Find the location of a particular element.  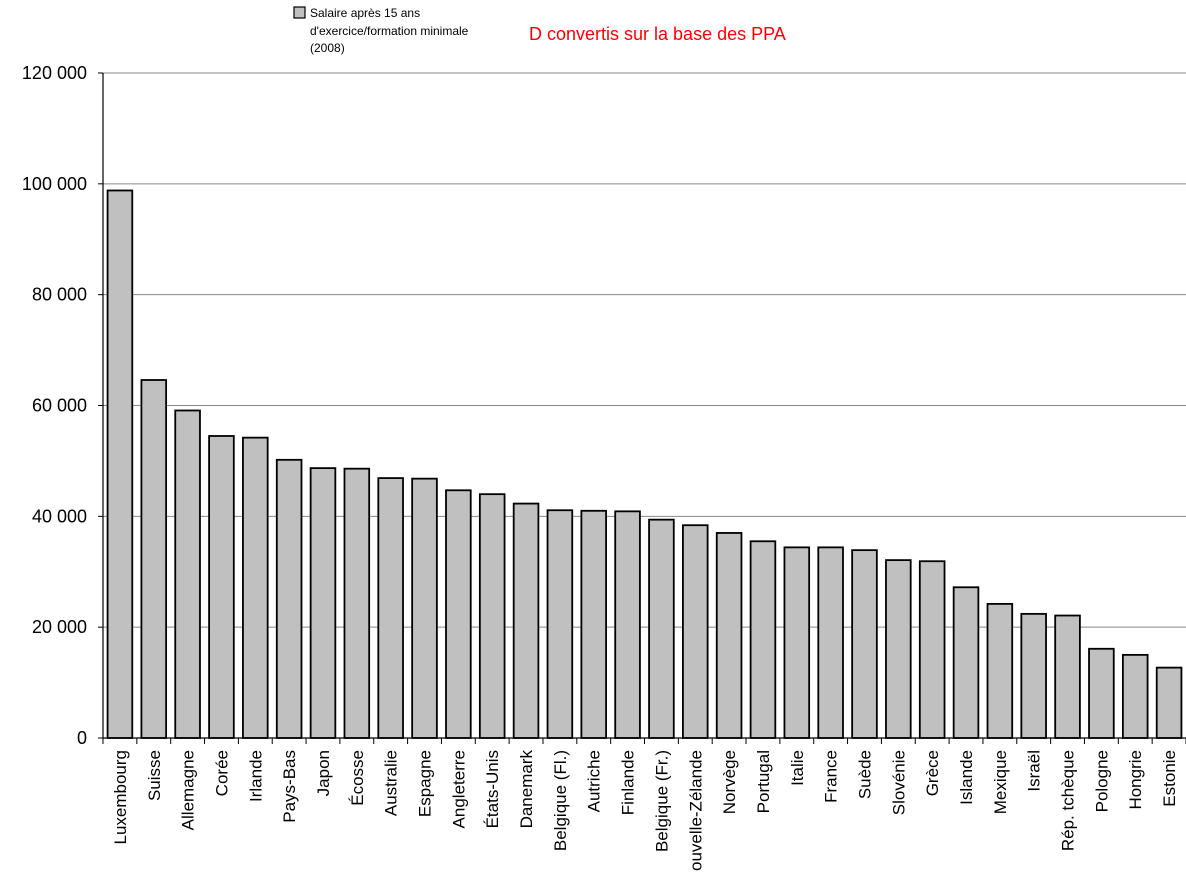

x-tick-label: Japon is located at coordinates (323, 773).